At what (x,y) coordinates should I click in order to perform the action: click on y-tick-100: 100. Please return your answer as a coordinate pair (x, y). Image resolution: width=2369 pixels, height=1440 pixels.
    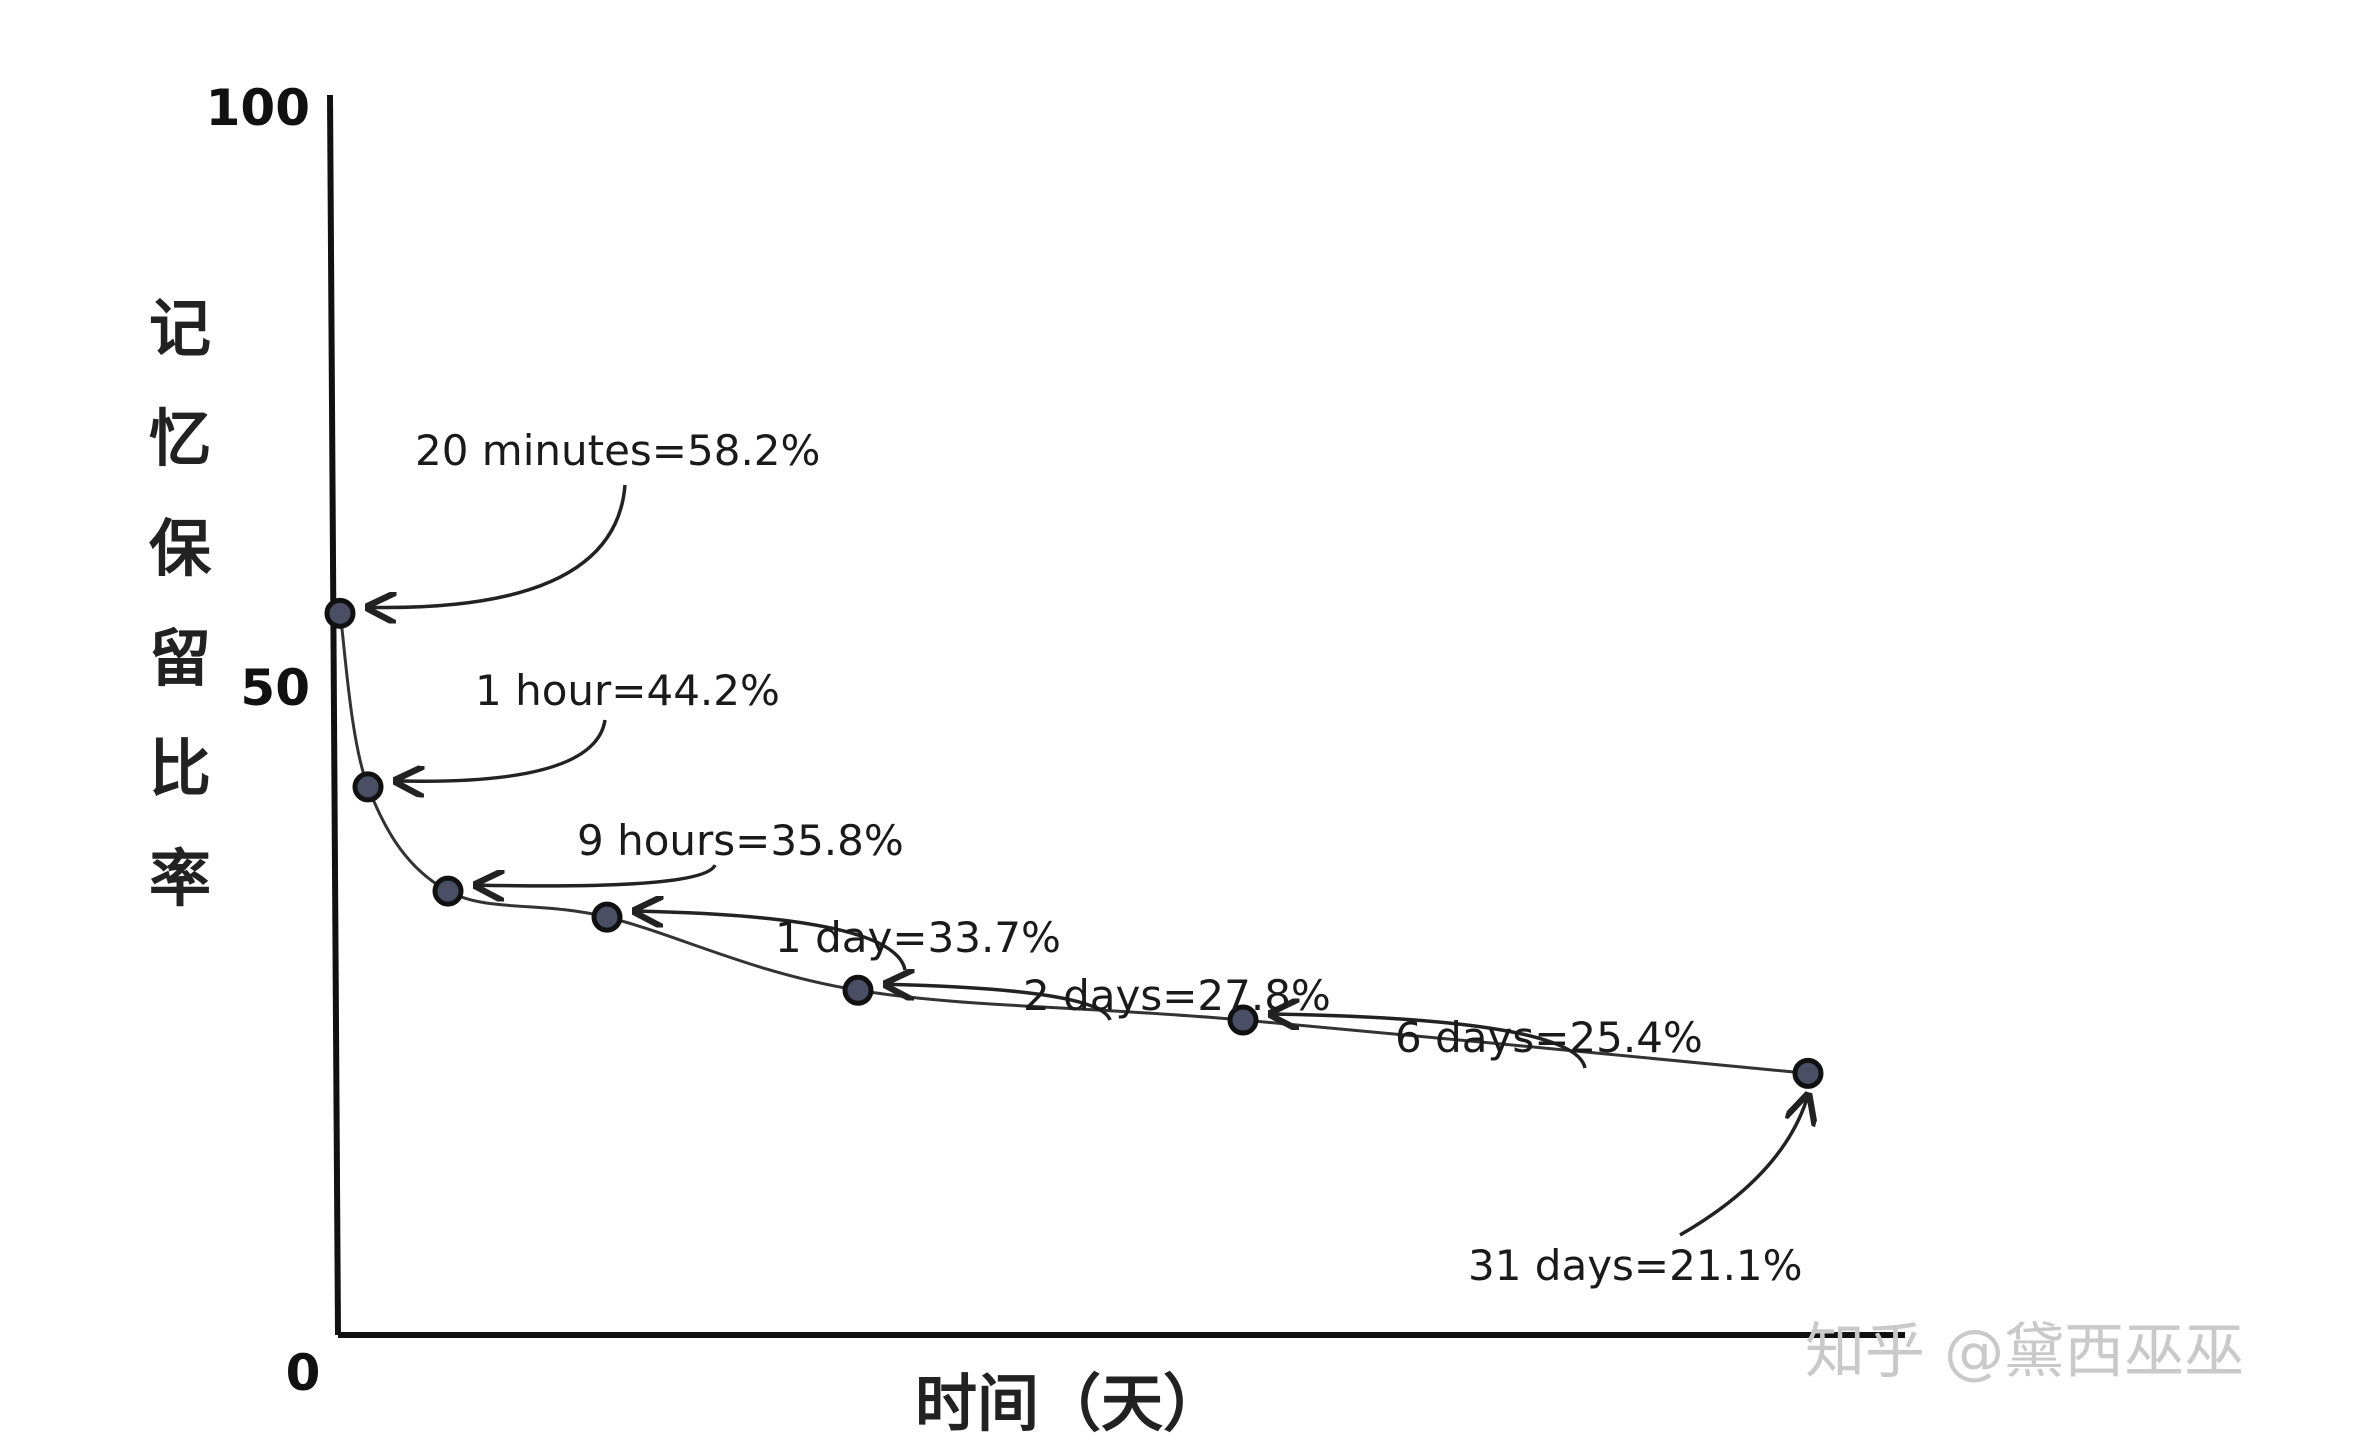
    Looking at the image, I should click on (258, 108).